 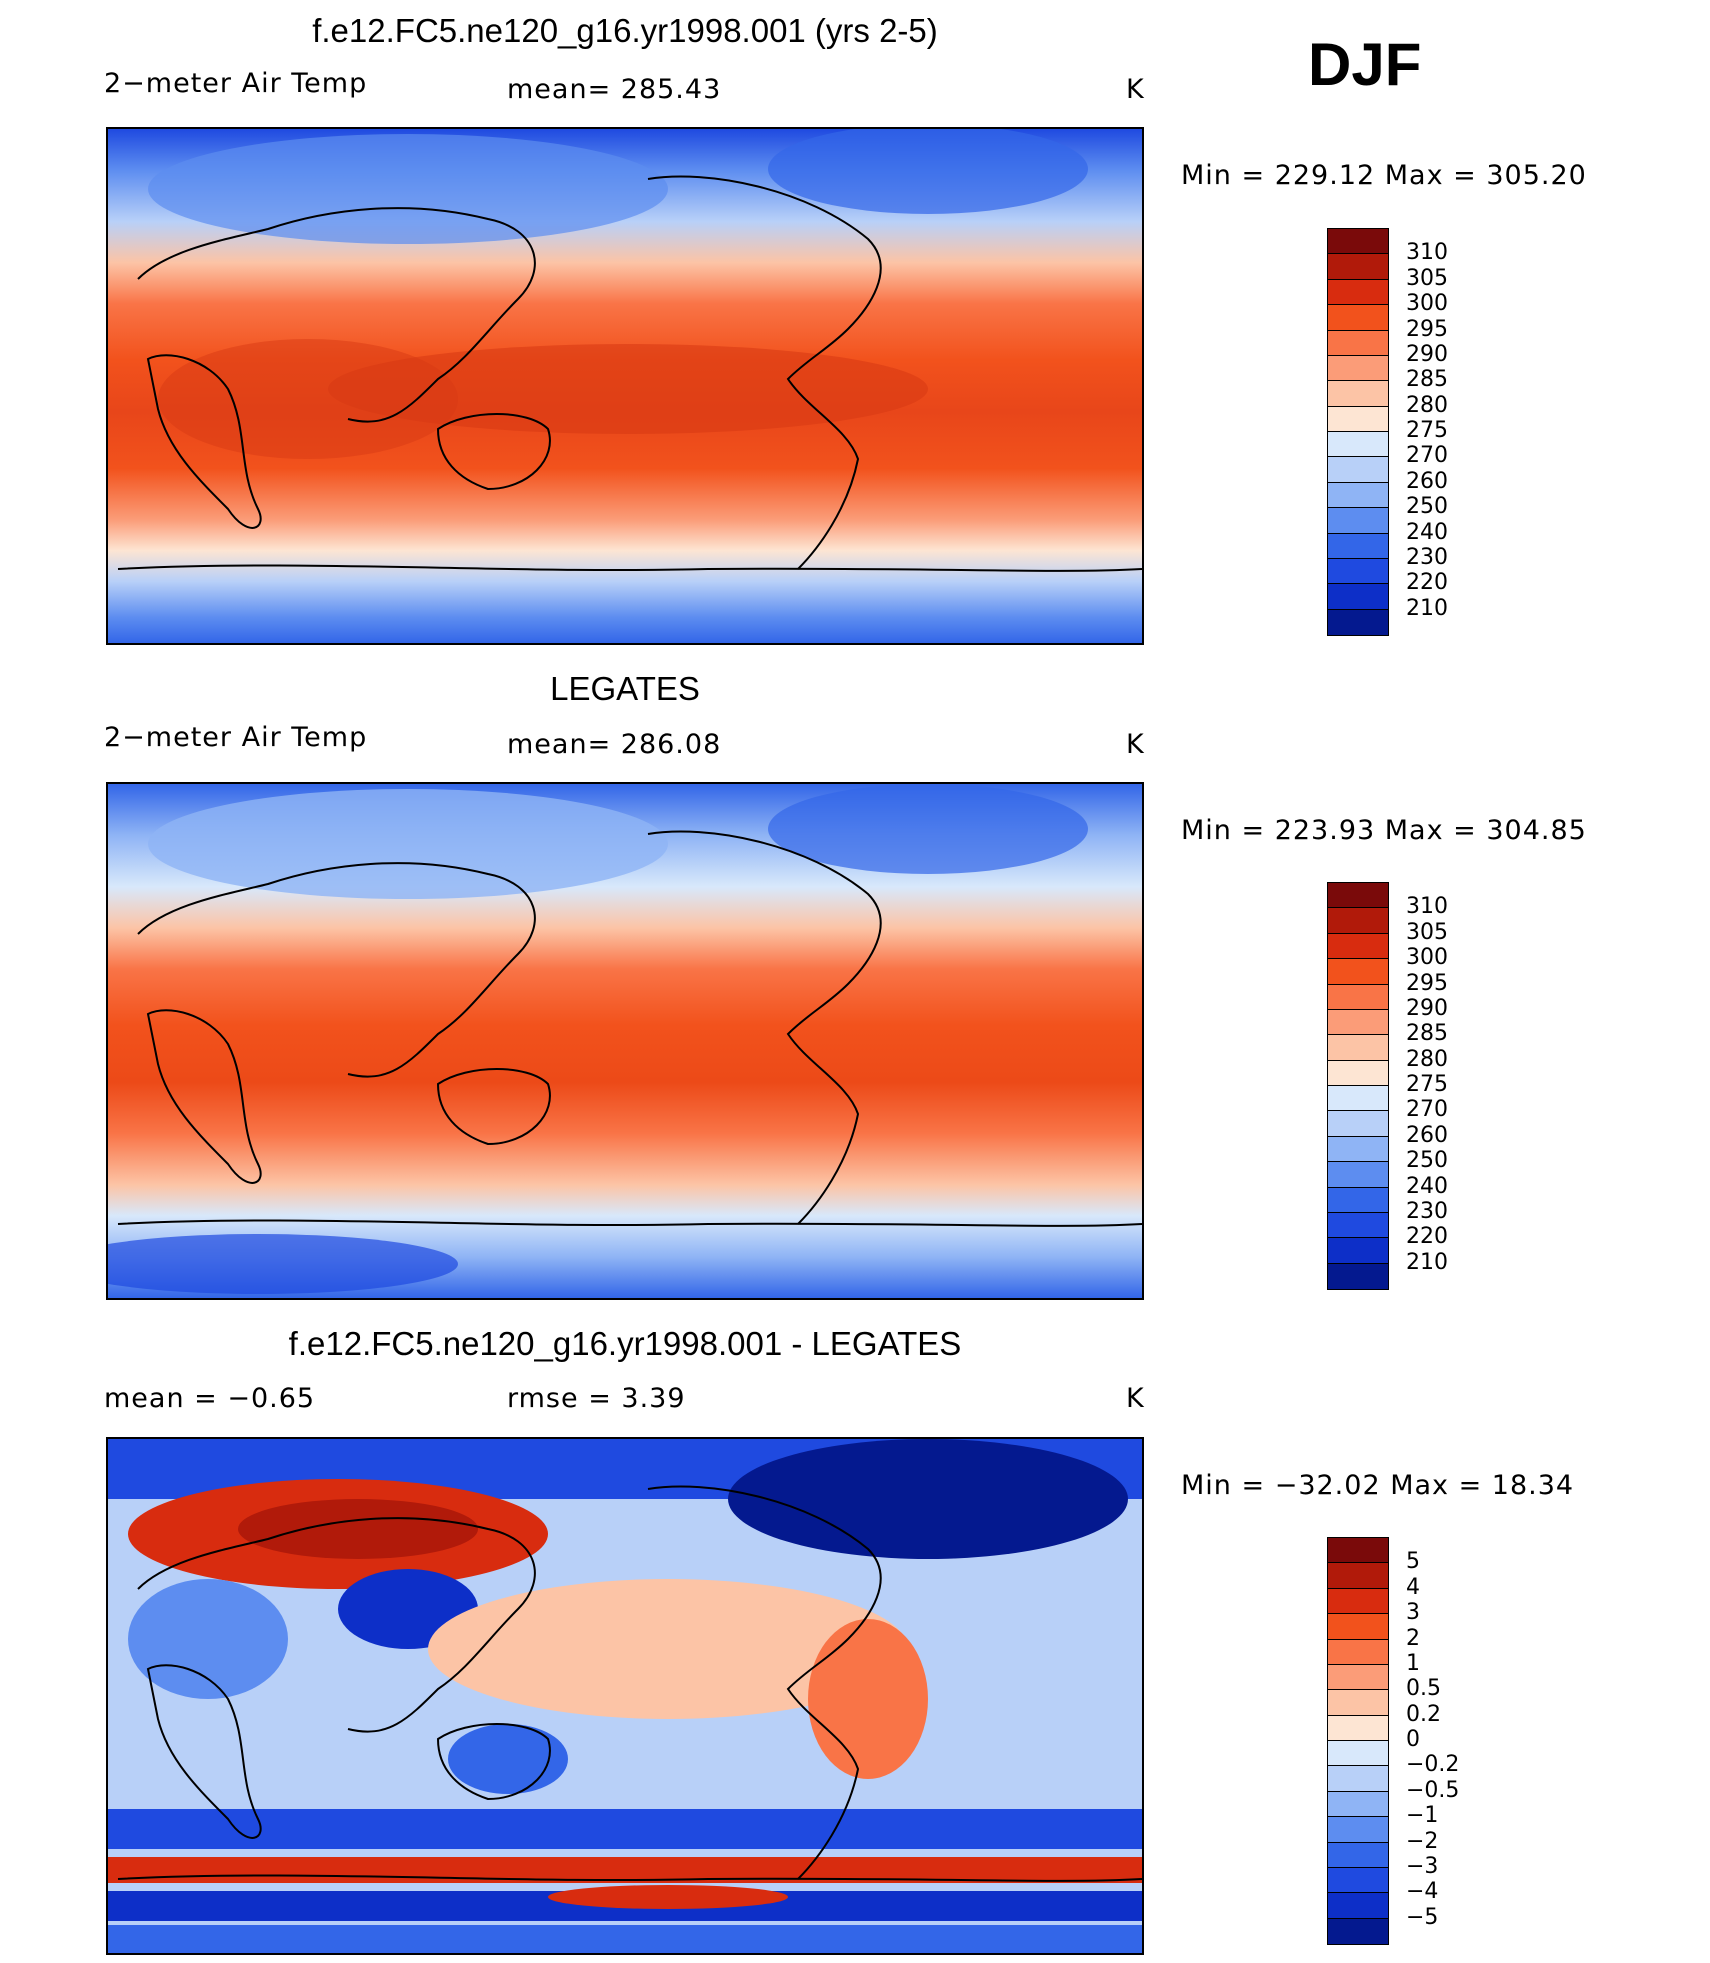 I want to click on colorbar-tick-label: −0.2, so click(x=1433, y=1765).